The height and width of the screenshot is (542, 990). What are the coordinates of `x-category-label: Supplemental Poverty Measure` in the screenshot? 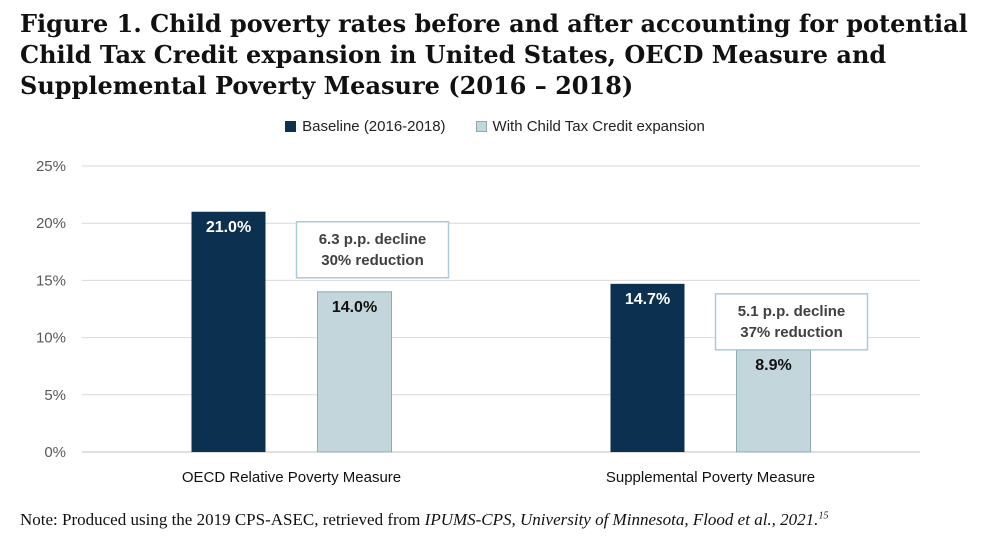 It's located at (710, 477).